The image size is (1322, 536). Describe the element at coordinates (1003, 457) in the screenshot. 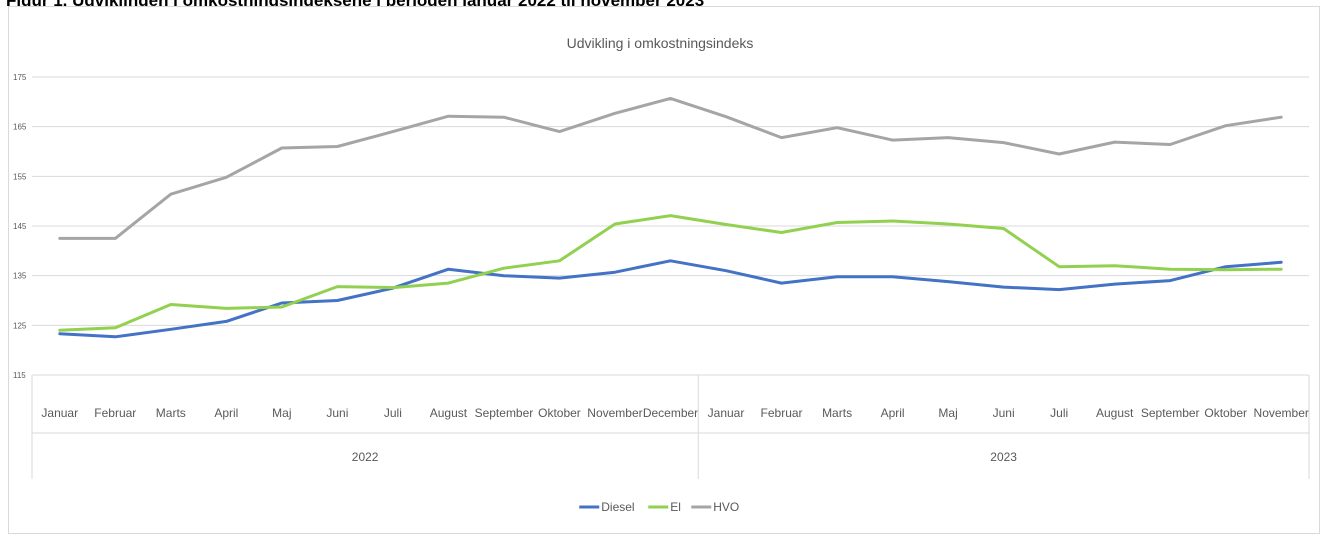

I see `year-label: 2023` at that location.